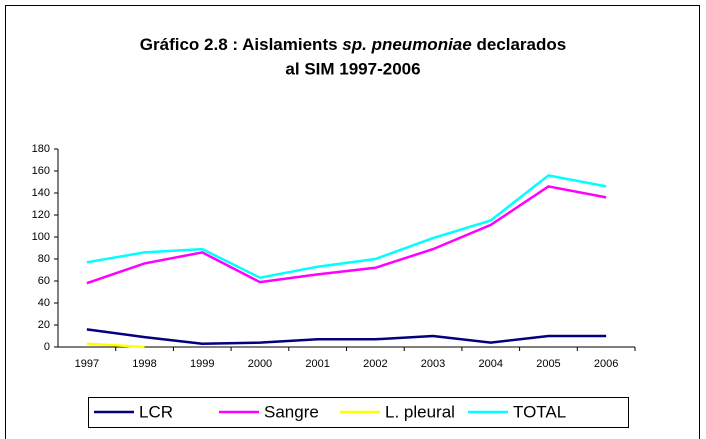 The height and width of the screenshot is (439, 706). What do you see at coordinates (606, 364) in the screenshot?
I see `x-tick-label: 2006` at bounding box center [606, 364].